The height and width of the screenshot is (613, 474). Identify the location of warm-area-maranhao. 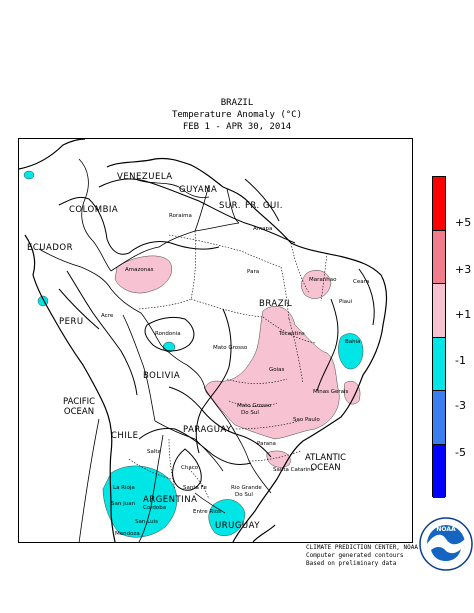
(316, 284).